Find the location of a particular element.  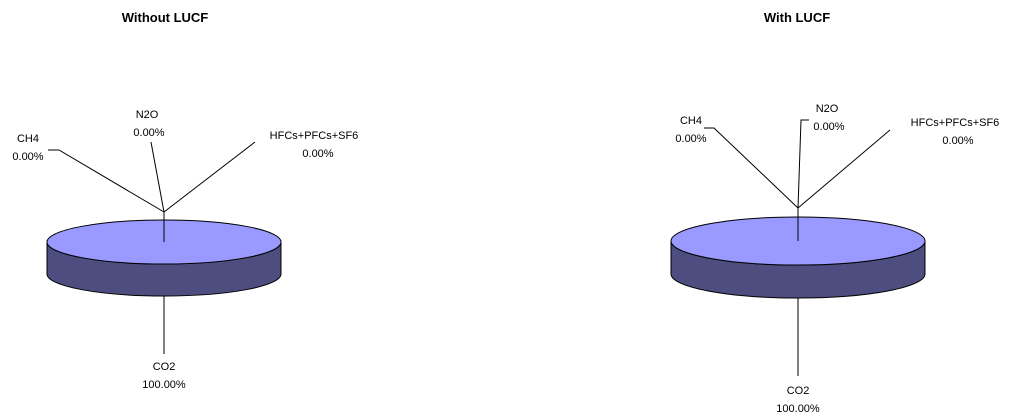

chart-title: Without LUCF is located at coordinates (165, 17).